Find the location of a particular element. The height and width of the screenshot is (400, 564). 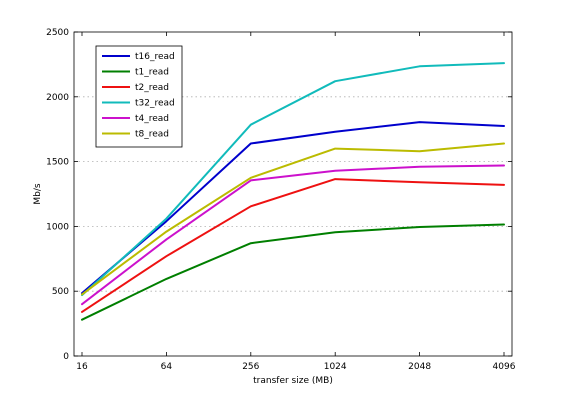

x-tick-label: 256 is located at coordinates (250, 367).